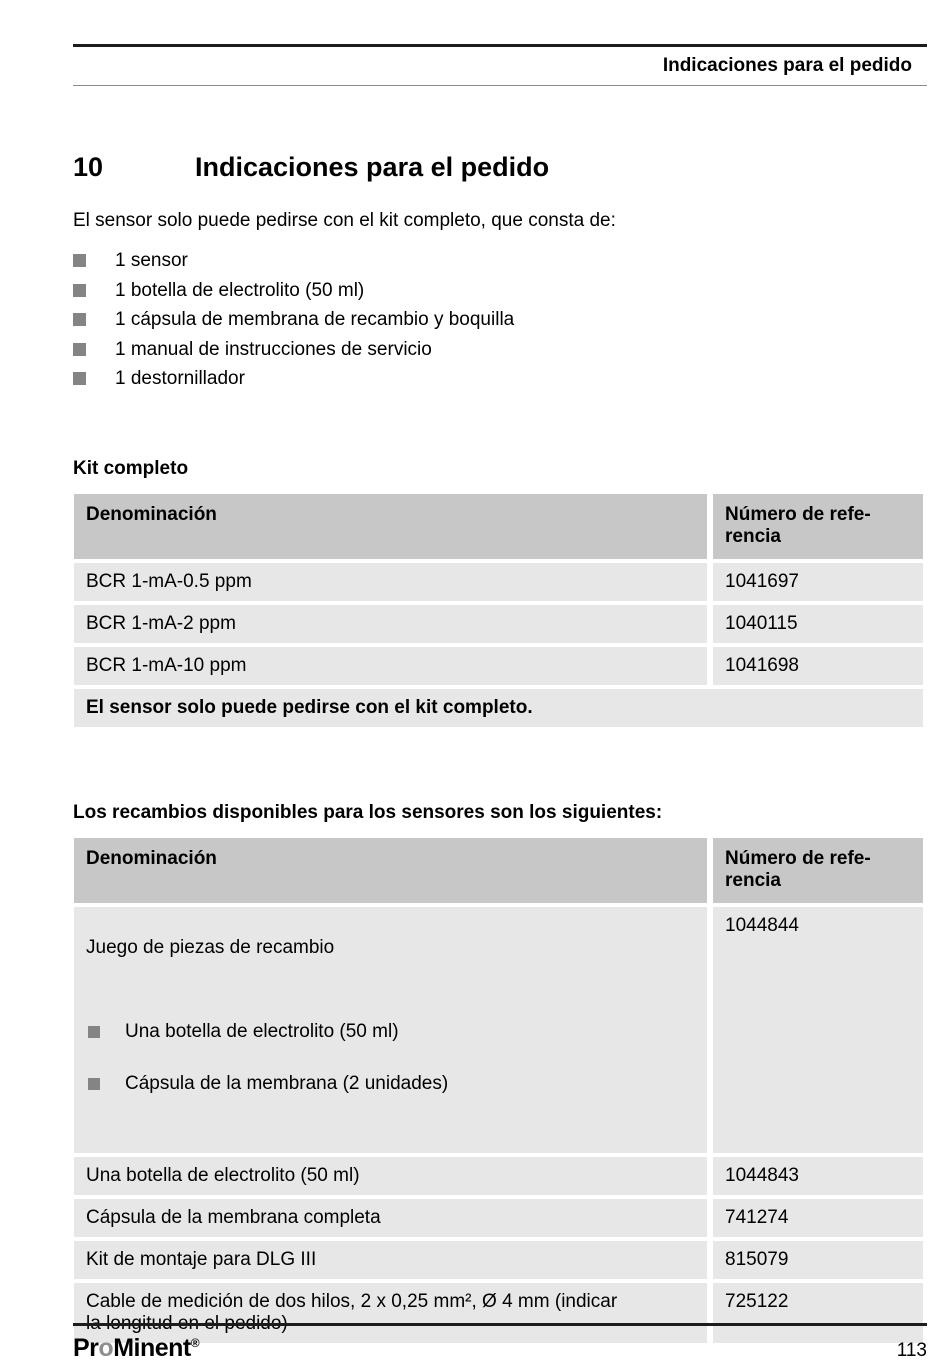  Describe the element at coordinates (180, 378) in the screenshot. I see `list-item-label: 1 destornillador` at that location.